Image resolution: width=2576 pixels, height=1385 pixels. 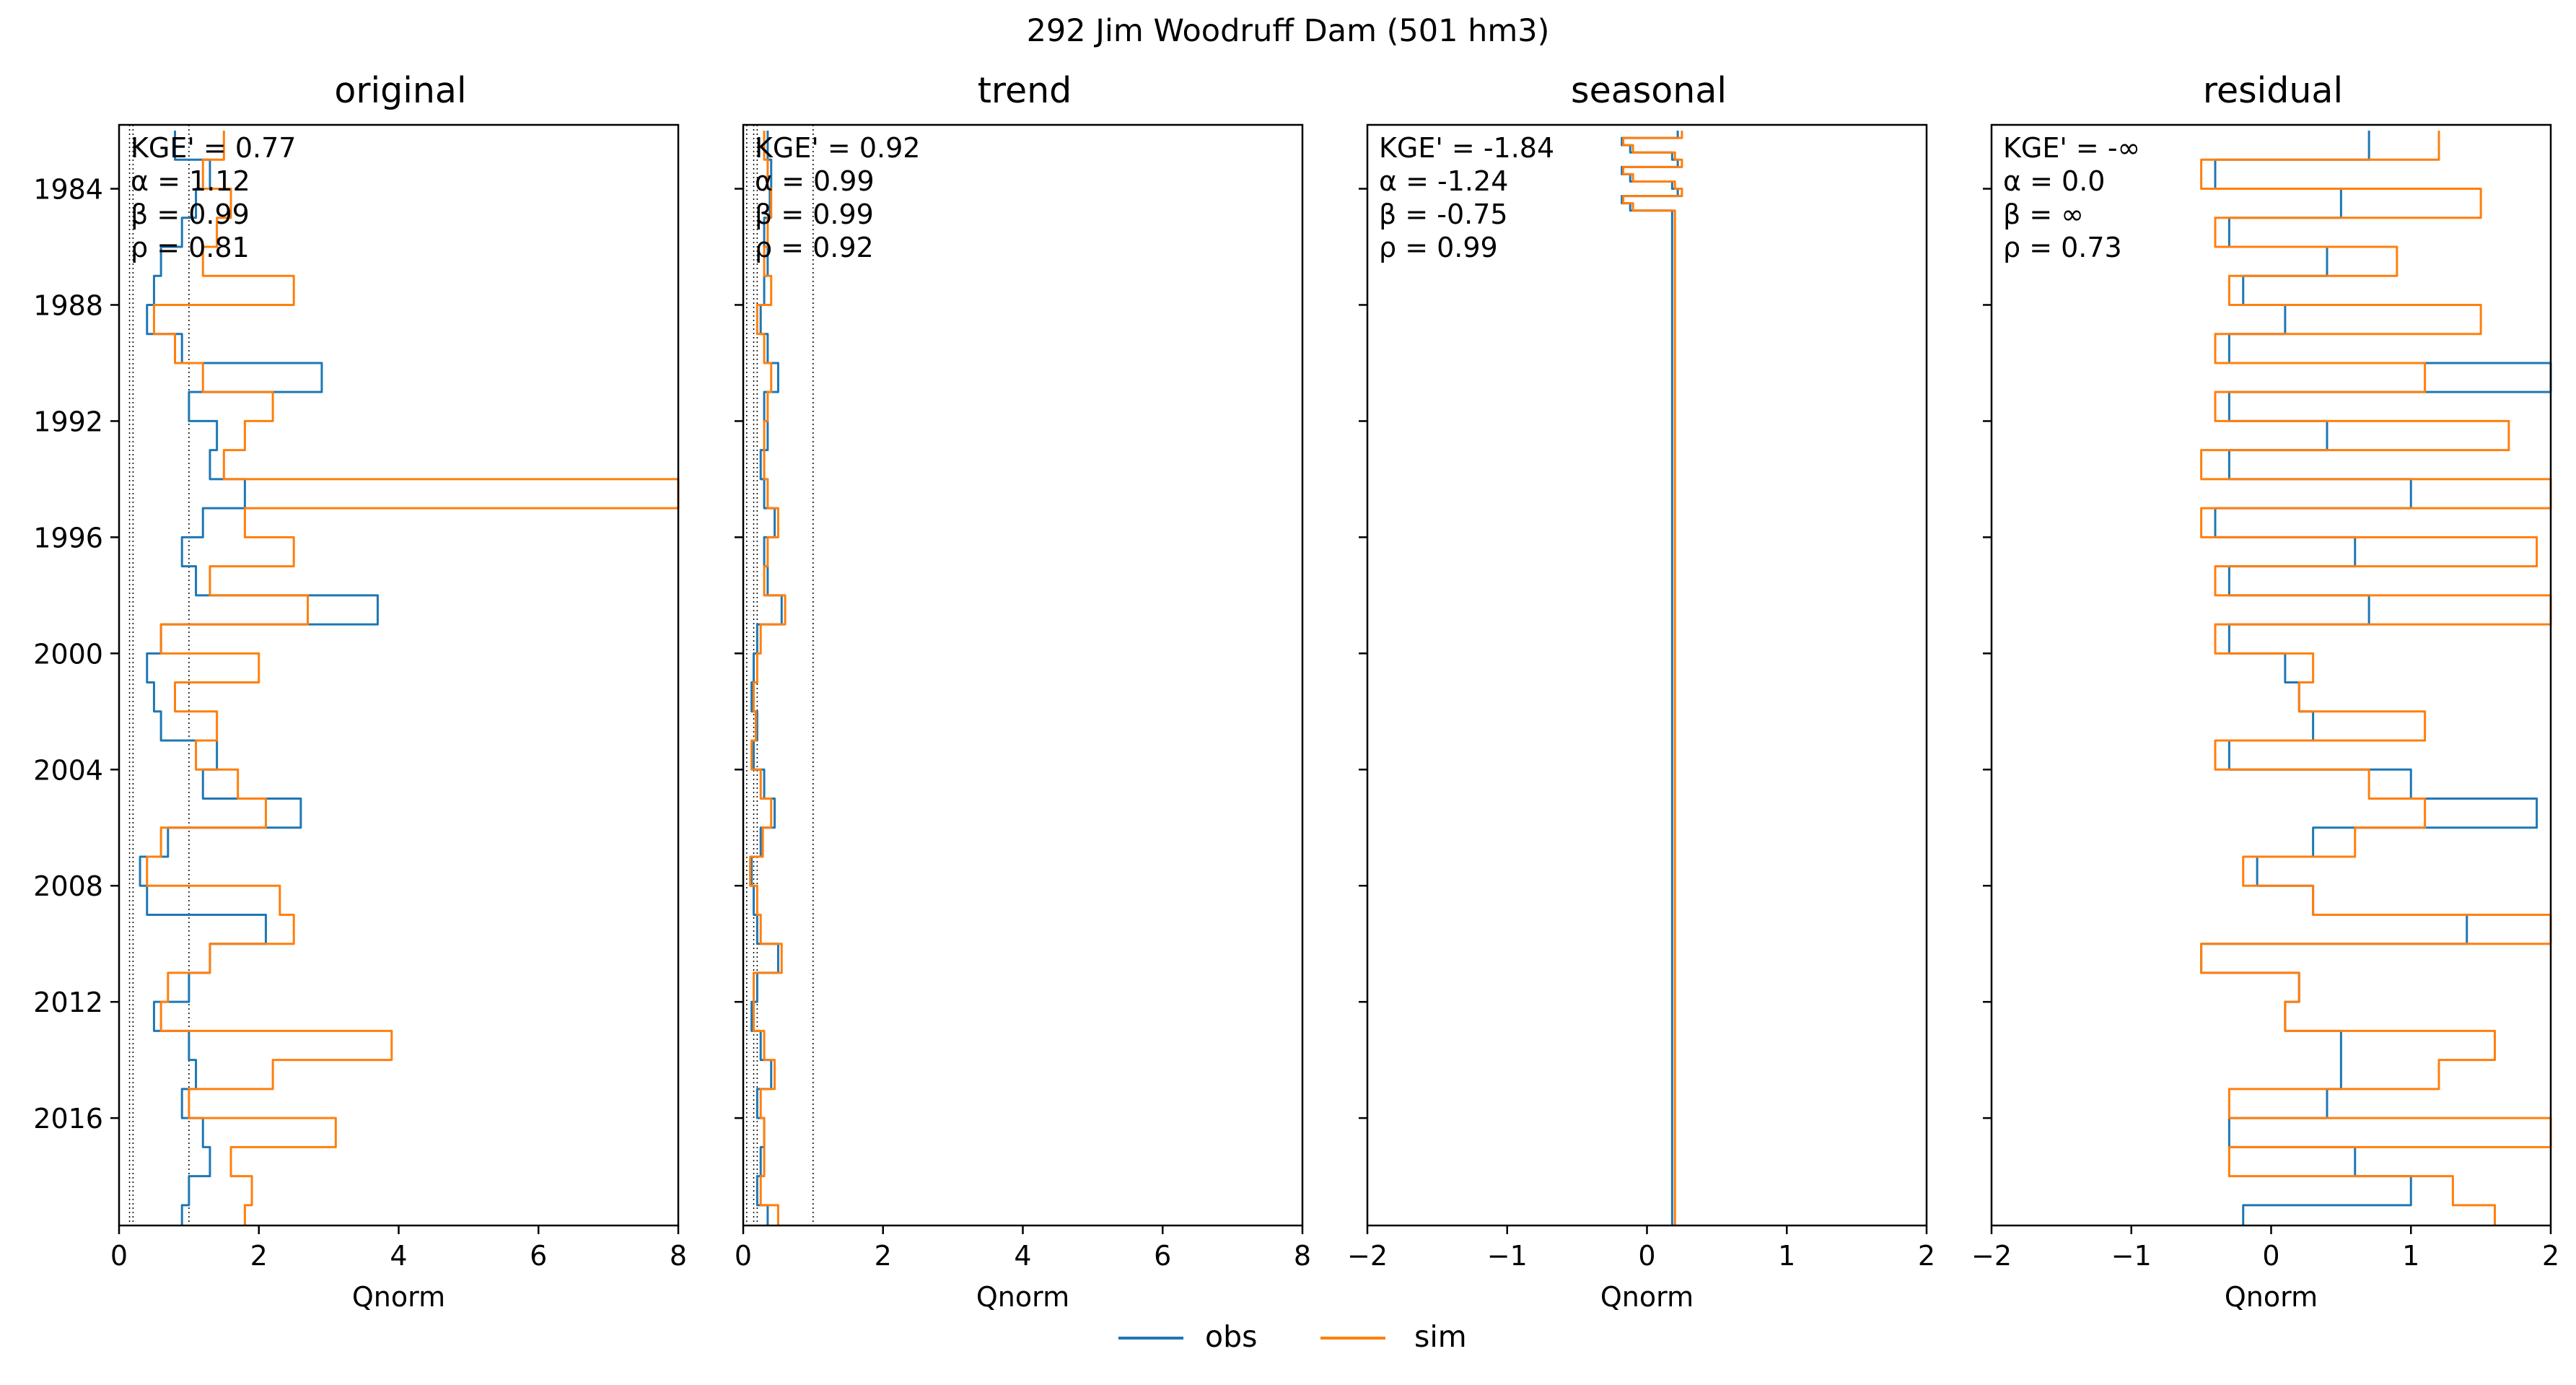 What do you see at coordinates (1231, 1336) in the screenshot?
I see `legend-label-obs: obs` at bounding box center [1231, 1336].